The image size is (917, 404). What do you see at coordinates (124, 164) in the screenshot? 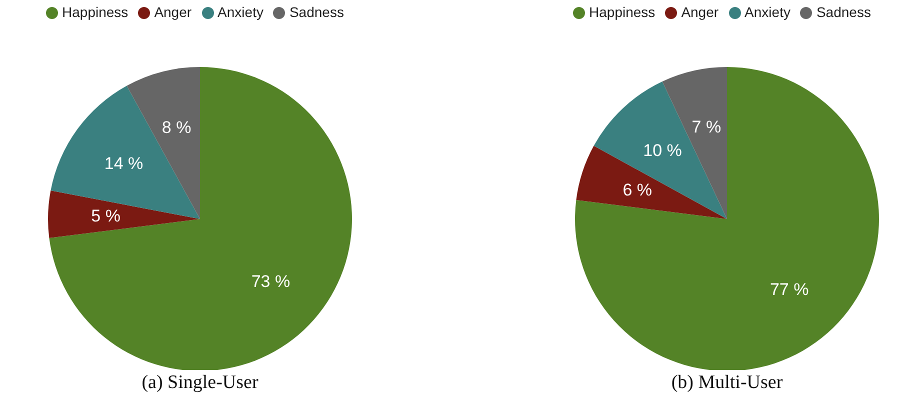
I see `data-label: 14 %` at bounding box center [124, 164].